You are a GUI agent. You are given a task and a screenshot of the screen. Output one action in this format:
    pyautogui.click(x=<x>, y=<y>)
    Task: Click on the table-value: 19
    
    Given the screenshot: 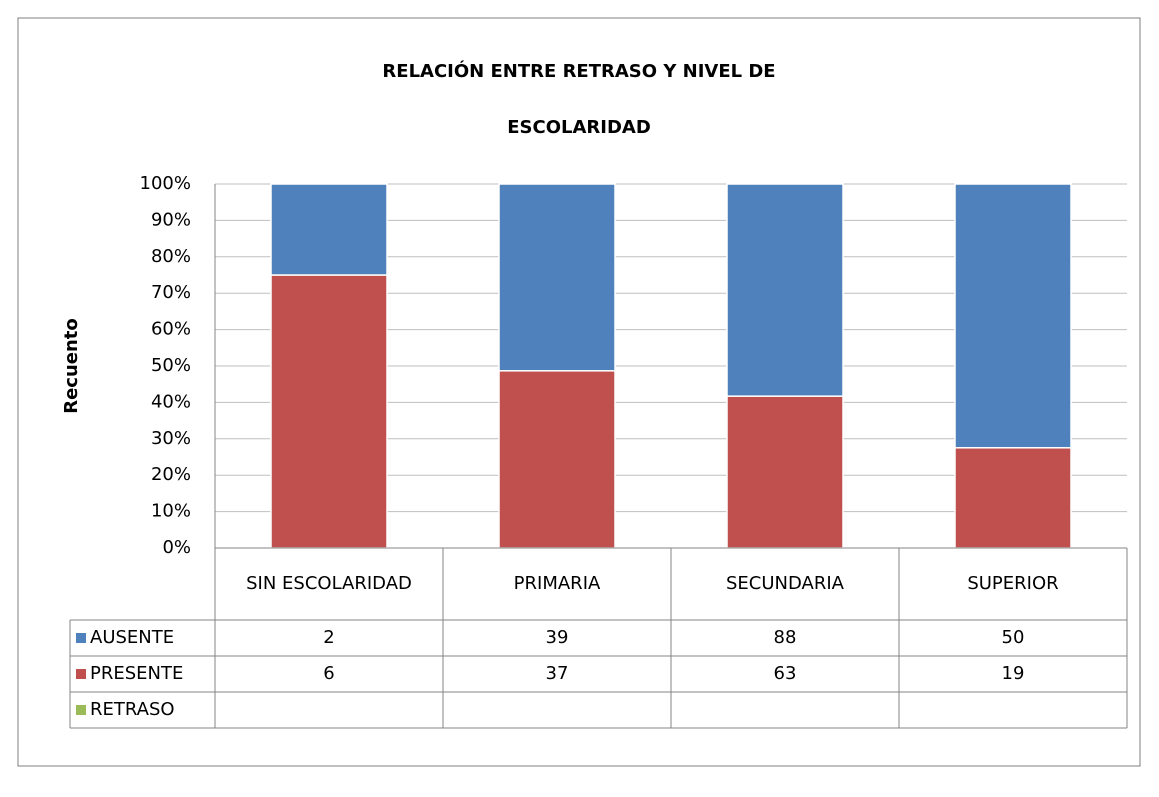 What is the action you would take?
    pyautogui.click(x=1013, y=673)
    